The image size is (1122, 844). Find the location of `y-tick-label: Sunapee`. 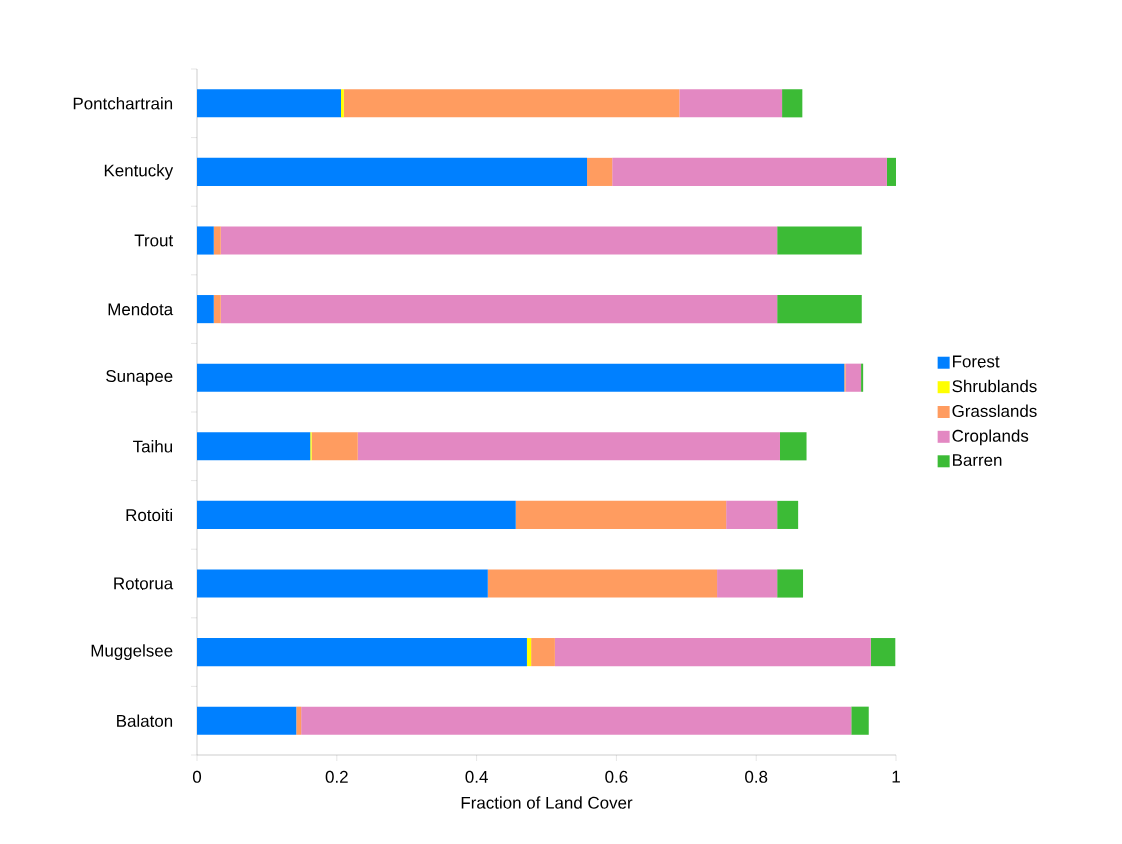

y-tick-label: Sunapee is located at coordinates (139, 378).